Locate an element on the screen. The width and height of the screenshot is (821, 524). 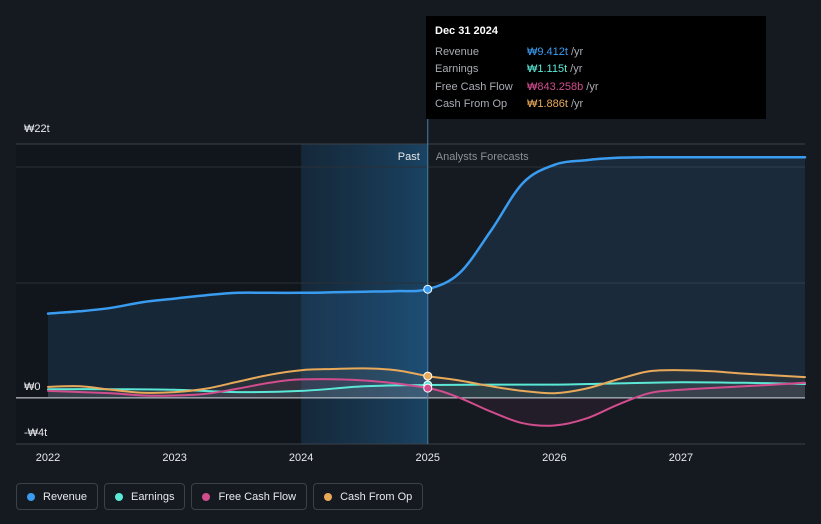
cash-from-op-marker is located at coordinates (428, 376).